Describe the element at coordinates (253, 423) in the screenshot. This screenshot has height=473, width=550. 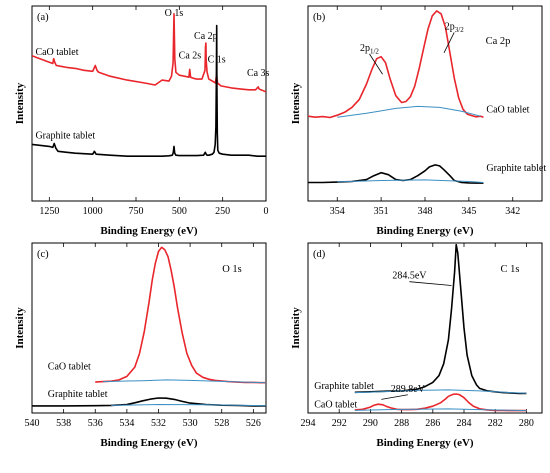
I see `x-tick-label-c-526: 526` at that location.